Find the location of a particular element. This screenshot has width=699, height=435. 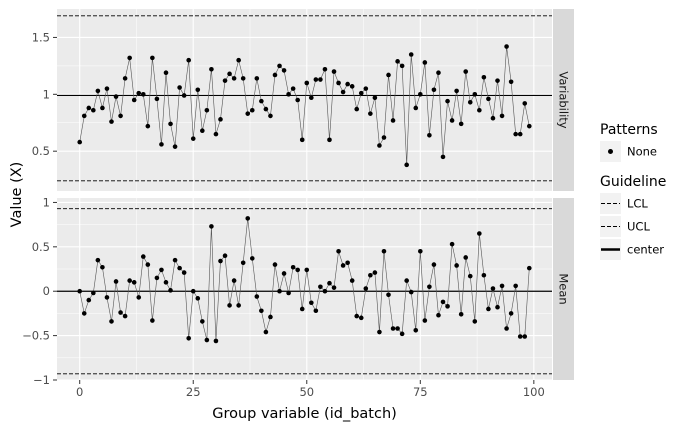

legend-label: UCL is located at coordinates (638, 227).